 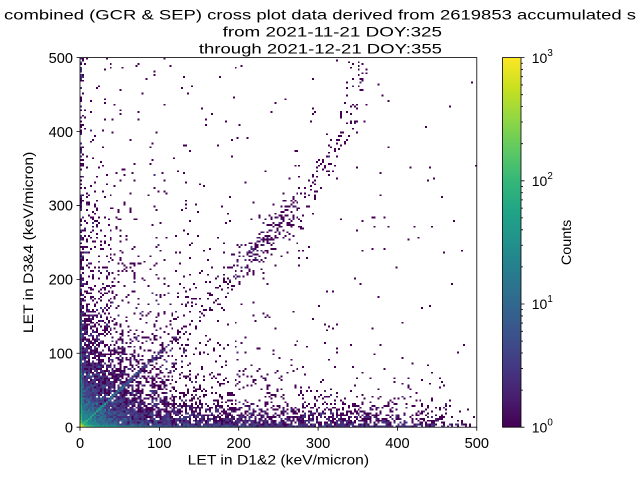 I want to click on svg-text: through 2021-12-21 DOY:355, so click(x=320, y=48).